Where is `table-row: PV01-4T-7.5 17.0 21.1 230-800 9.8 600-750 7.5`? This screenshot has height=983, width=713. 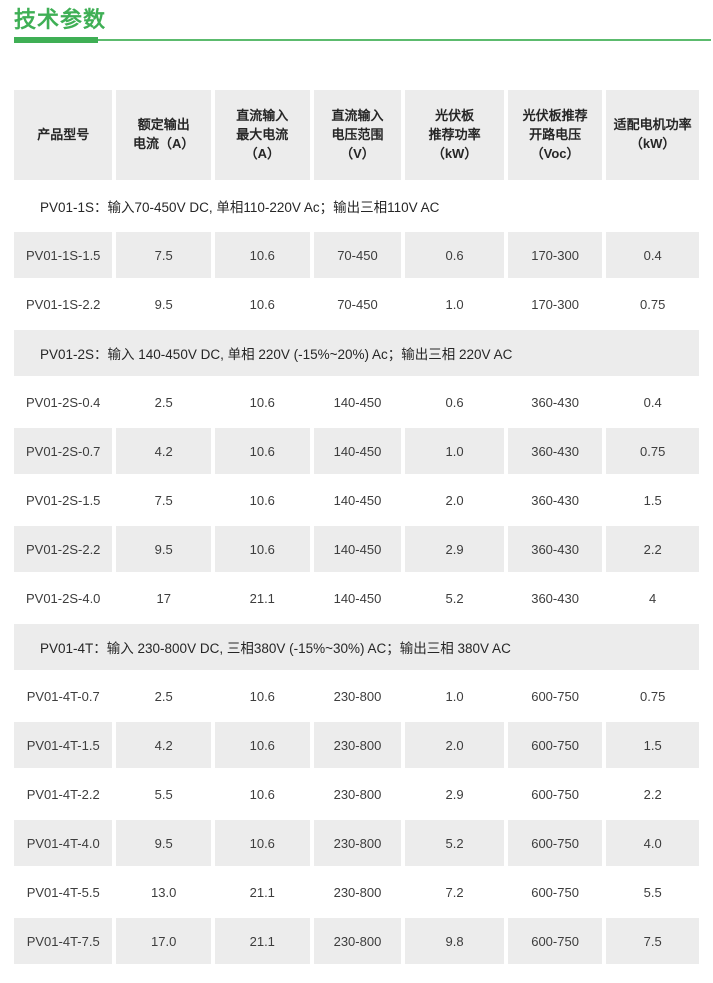 table-row: PV01-4T-7.5 17.0 21.1 230-800 9.8 600-750 7.5 is located at coordinates (356, 941).